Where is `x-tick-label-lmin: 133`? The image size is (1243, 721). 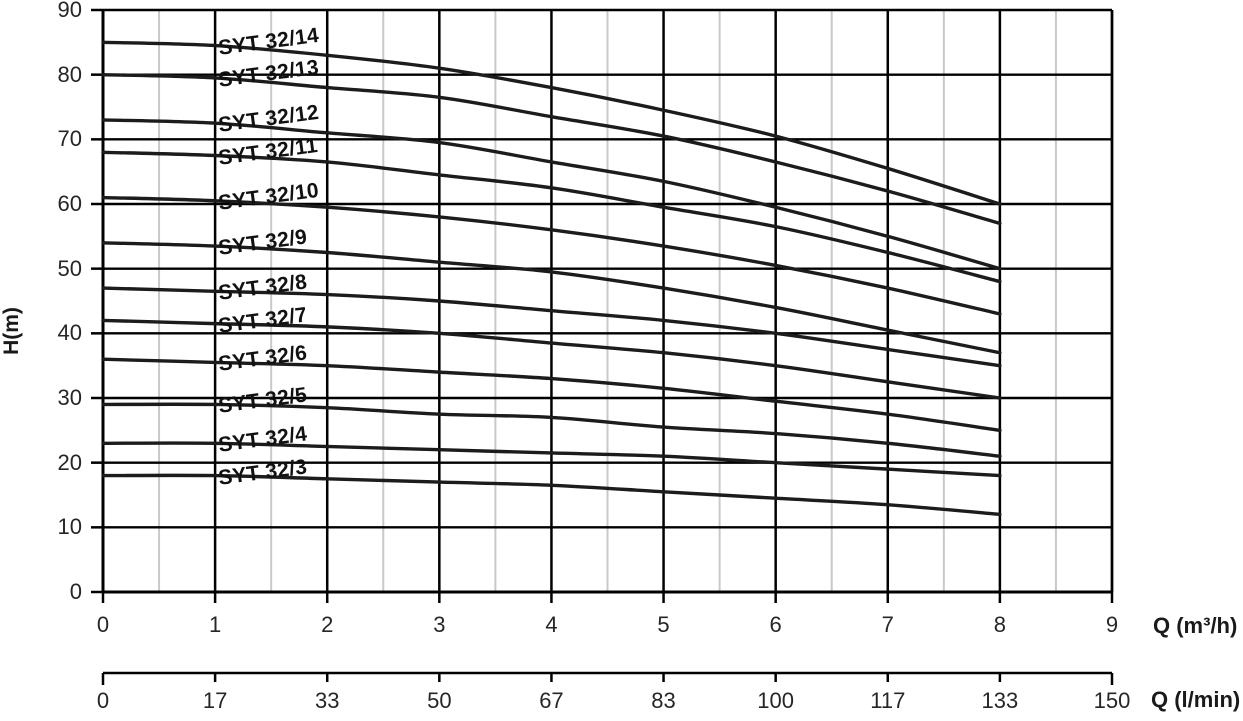 x-tick-label-lmin: 133 is located at coordinates (1000, 700).